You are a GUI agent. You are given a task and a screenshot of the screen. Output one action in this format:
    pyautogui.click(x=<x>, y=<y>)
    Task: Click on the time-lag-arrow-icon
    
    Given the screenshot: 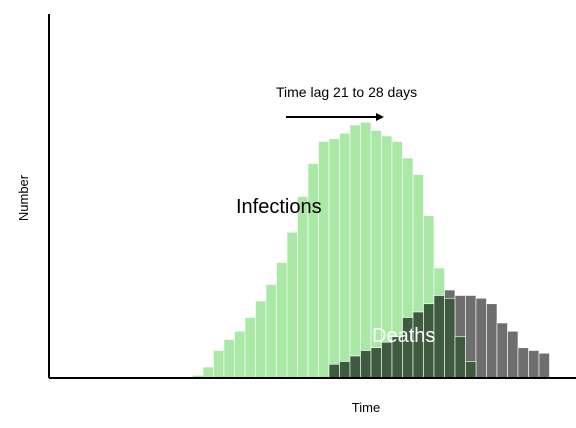 What is the action you would take?
    pyautogui.click(x=335, y=117)
    